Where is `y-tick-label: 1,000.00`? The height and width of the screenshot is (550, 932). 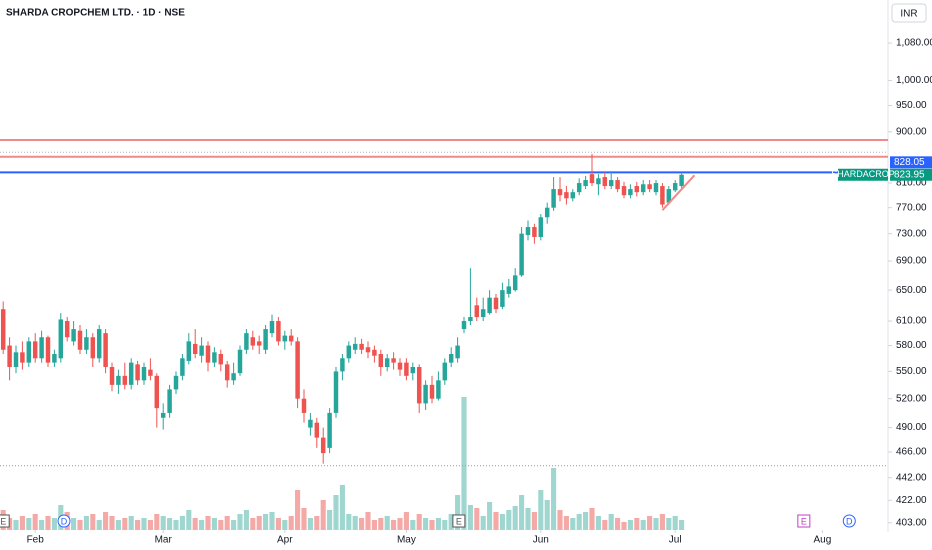 y-tick-label: 1,000.00 is located at coordinates (914, 80).